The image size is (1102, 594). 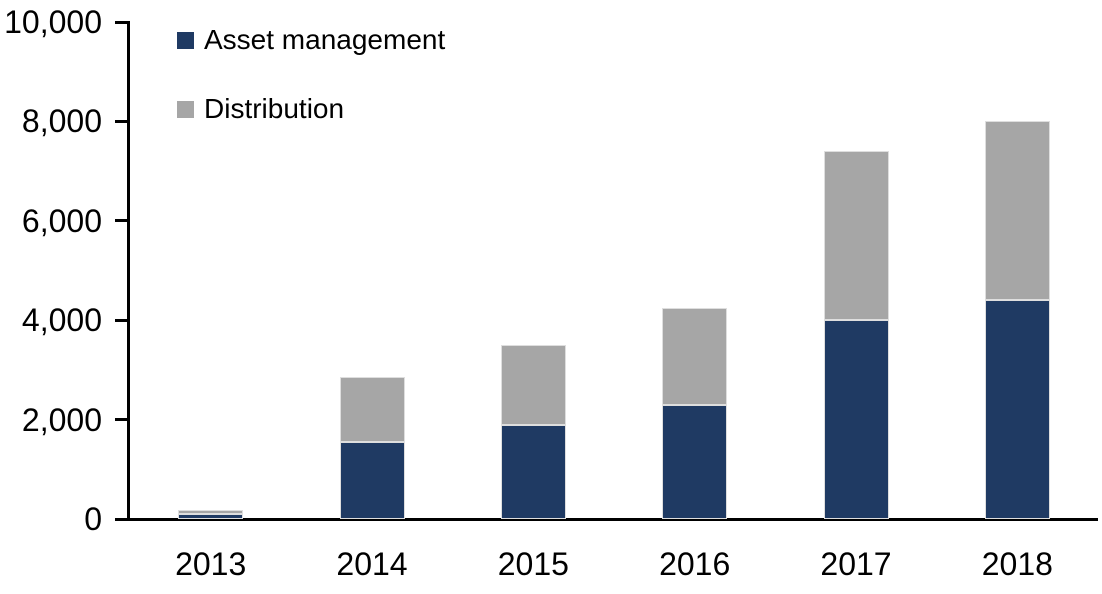 I want to click on x-tick-label-2017: 2017, so click(x=856, y=564).